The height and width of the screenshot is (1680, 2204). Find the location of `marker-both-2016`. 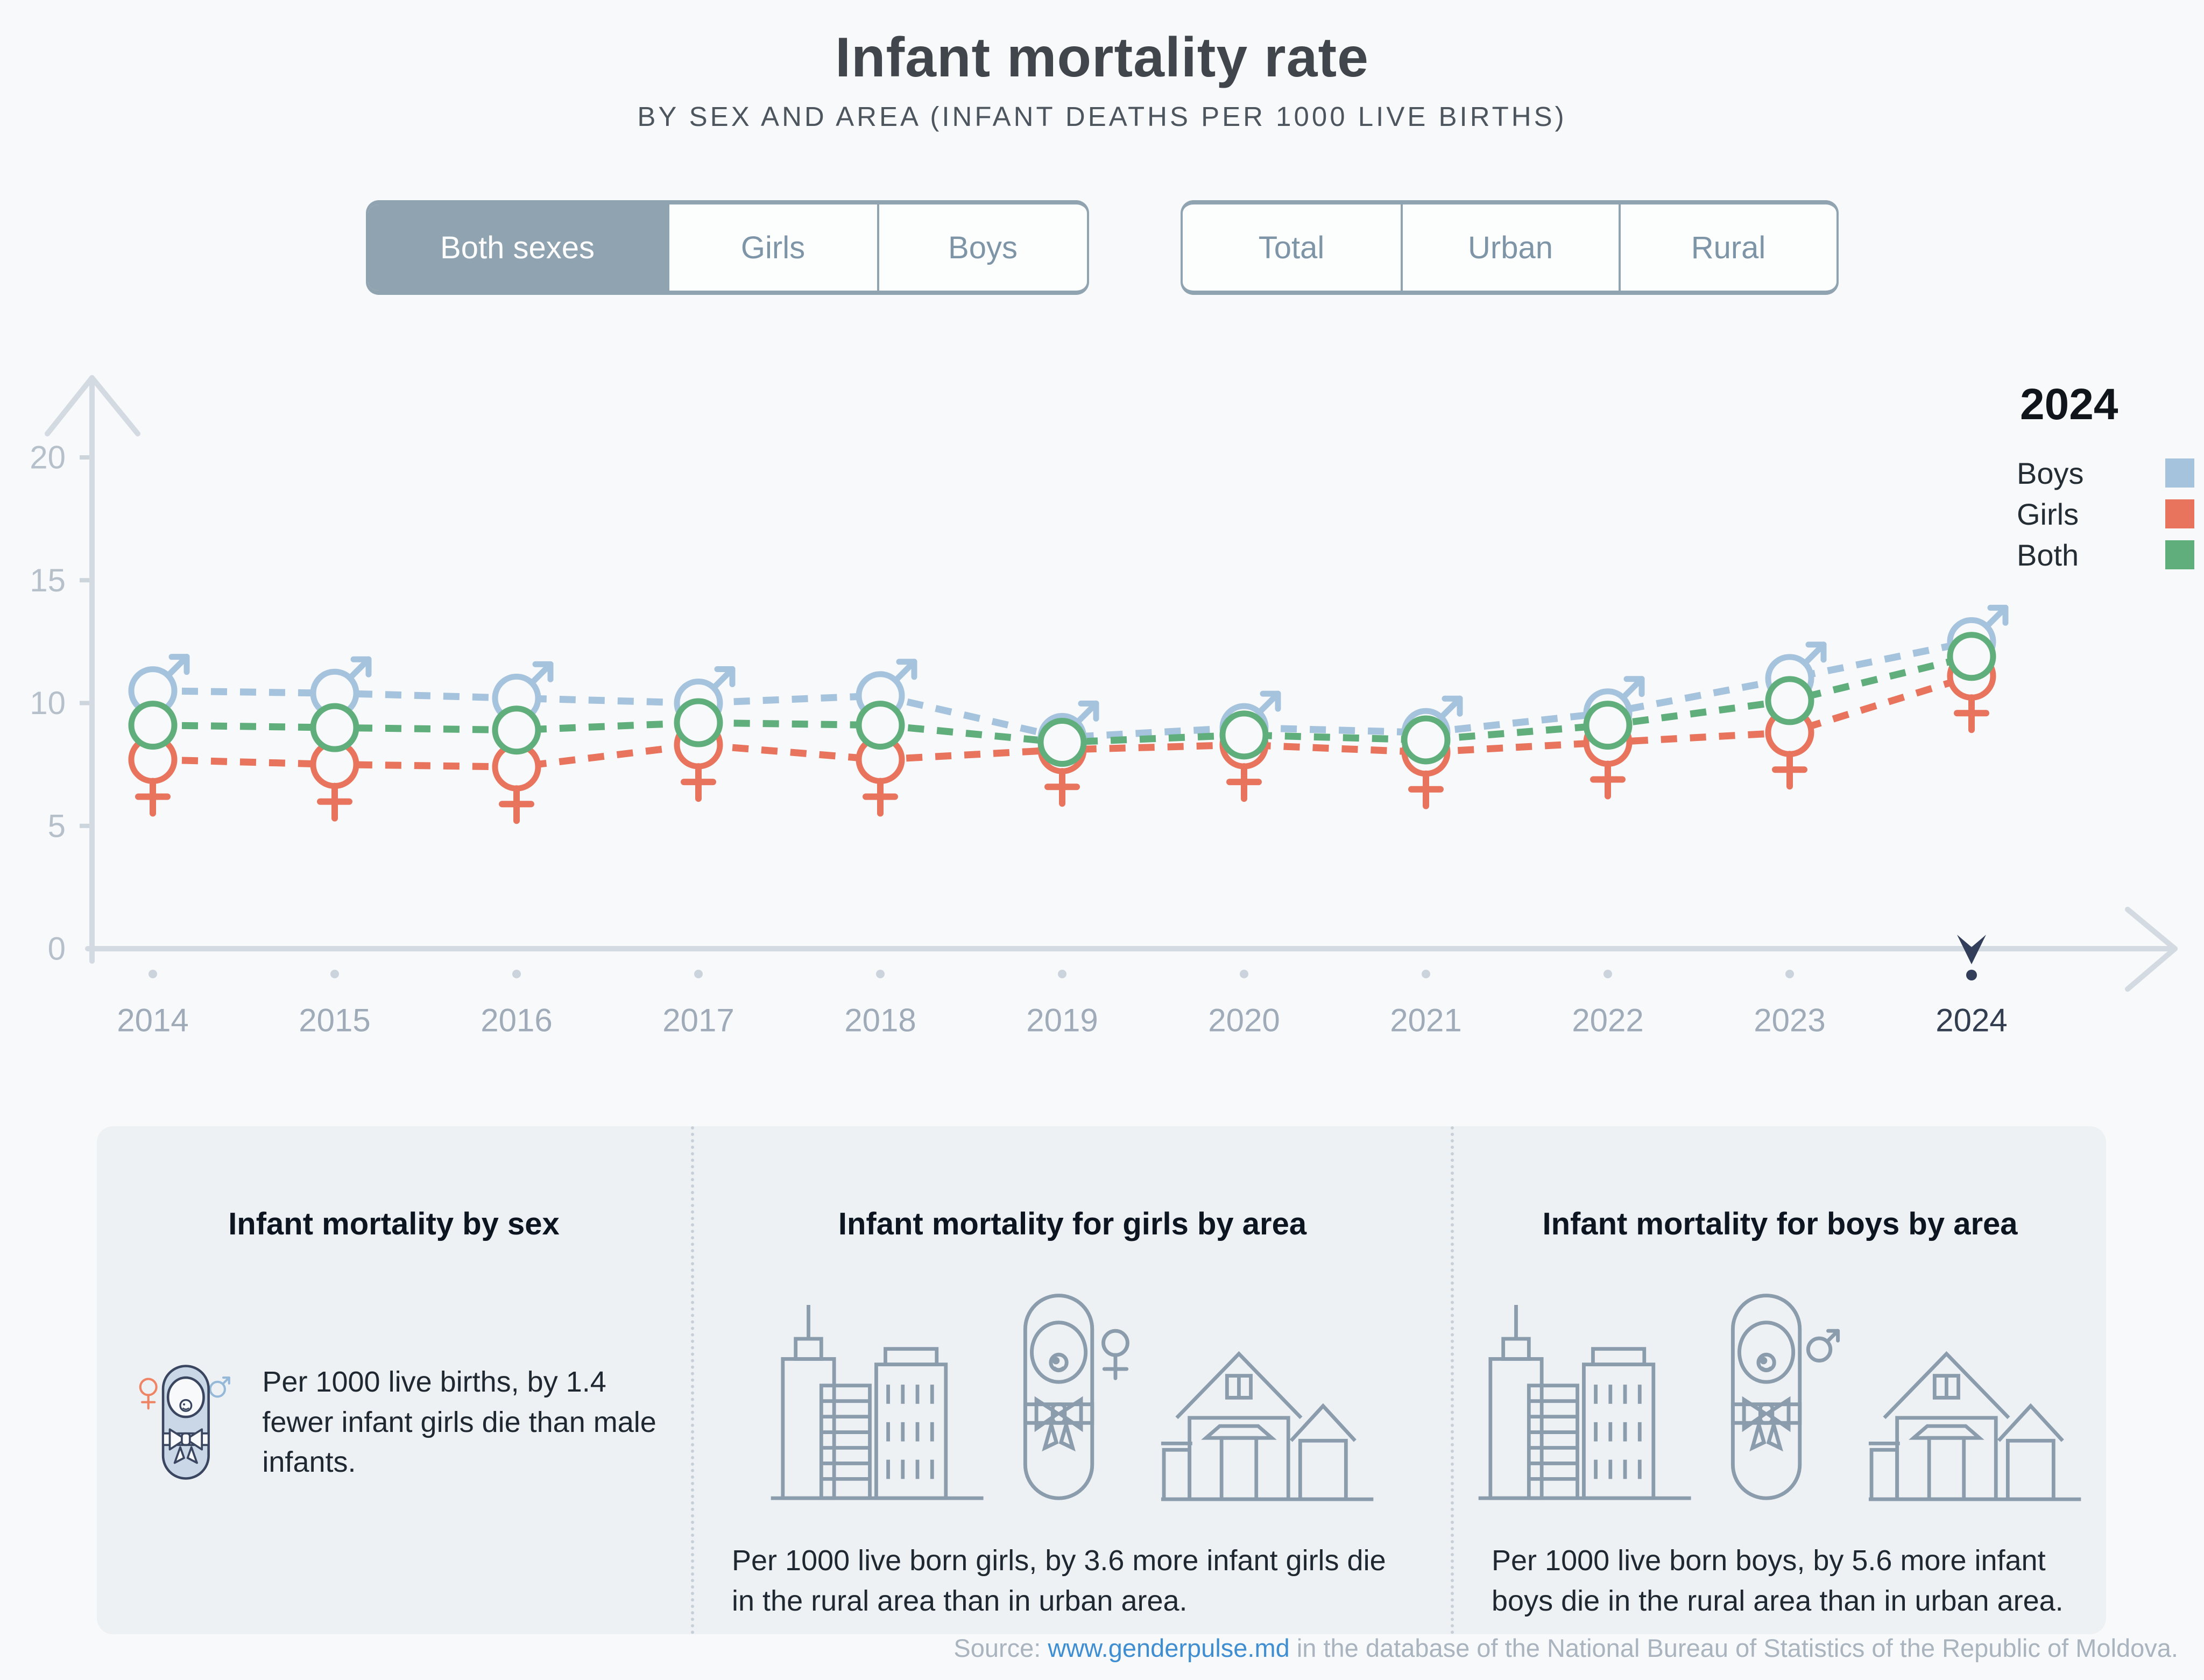

marker-both-2016 is located at coordinates (516, 730).